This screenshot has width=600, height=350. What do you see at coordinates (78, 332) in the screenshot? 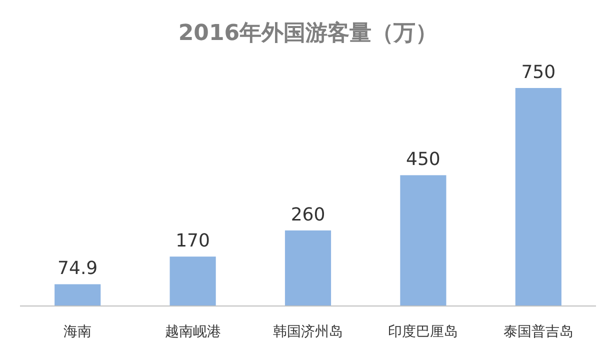
I see `x-tick-label: 海南` at bounding box center [78, 332].